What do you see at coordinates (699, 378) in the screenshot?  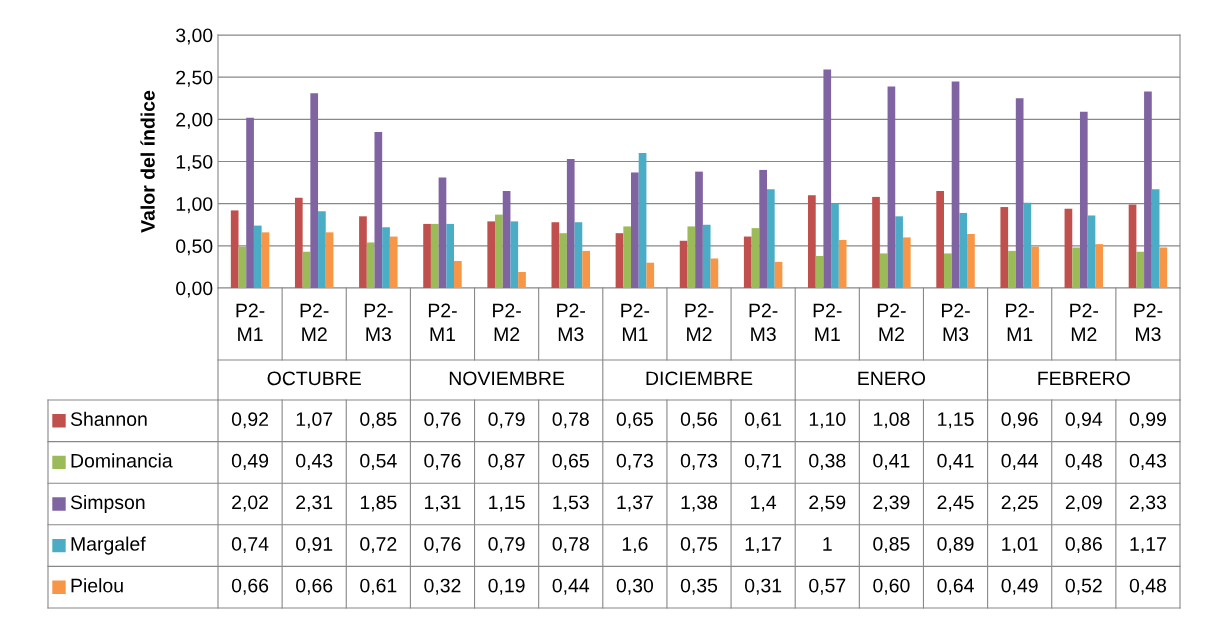 I see `text: DICIEMBRE` at bounding box center [699, 378].